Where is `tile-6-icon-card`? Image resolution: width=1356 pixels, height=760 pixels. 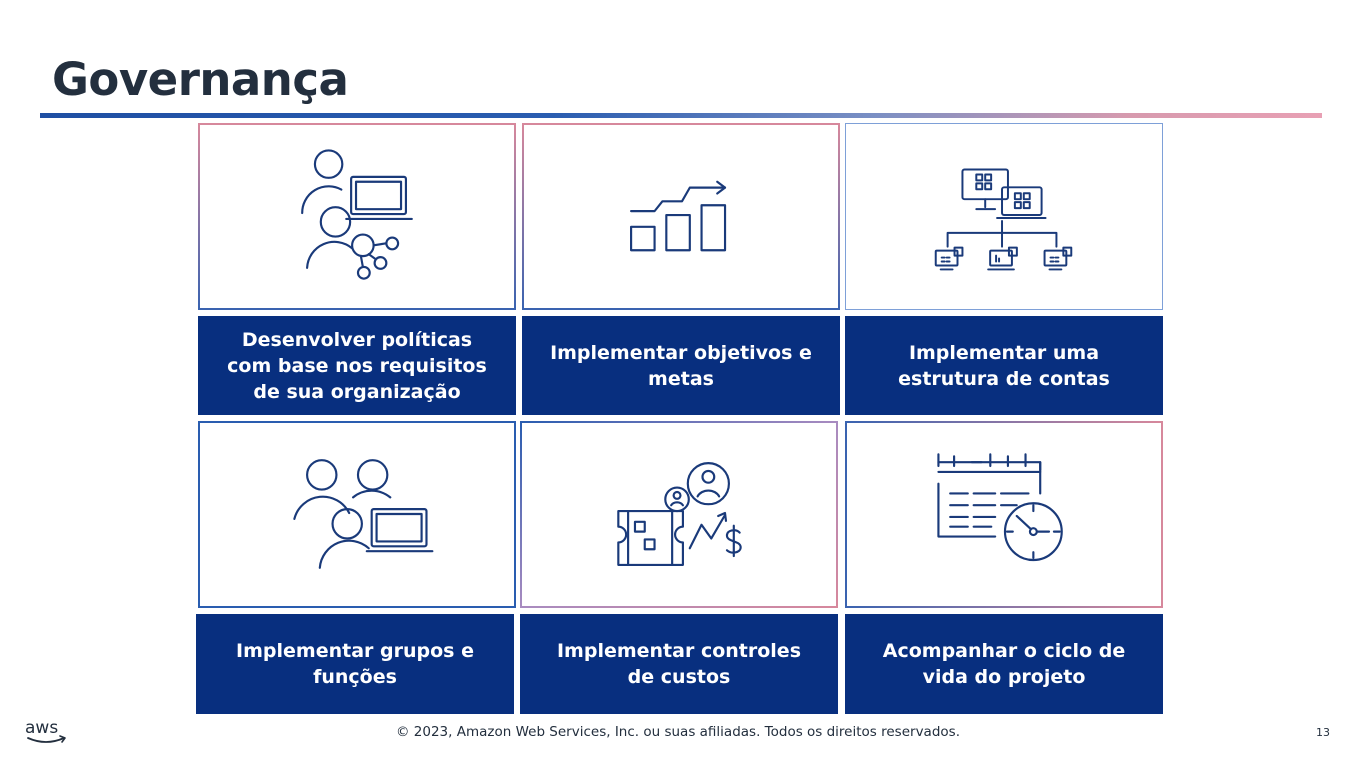 tile-6-icon-card is located at coordinates (1004, 514).